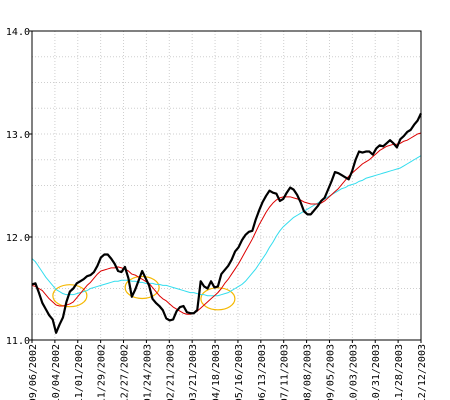 The width and height of the screenshot is (450, 400). Describe the element at coordinates (353, 372) in the screenshot. I see `x-tick-label: 10/03/2003` at that location.